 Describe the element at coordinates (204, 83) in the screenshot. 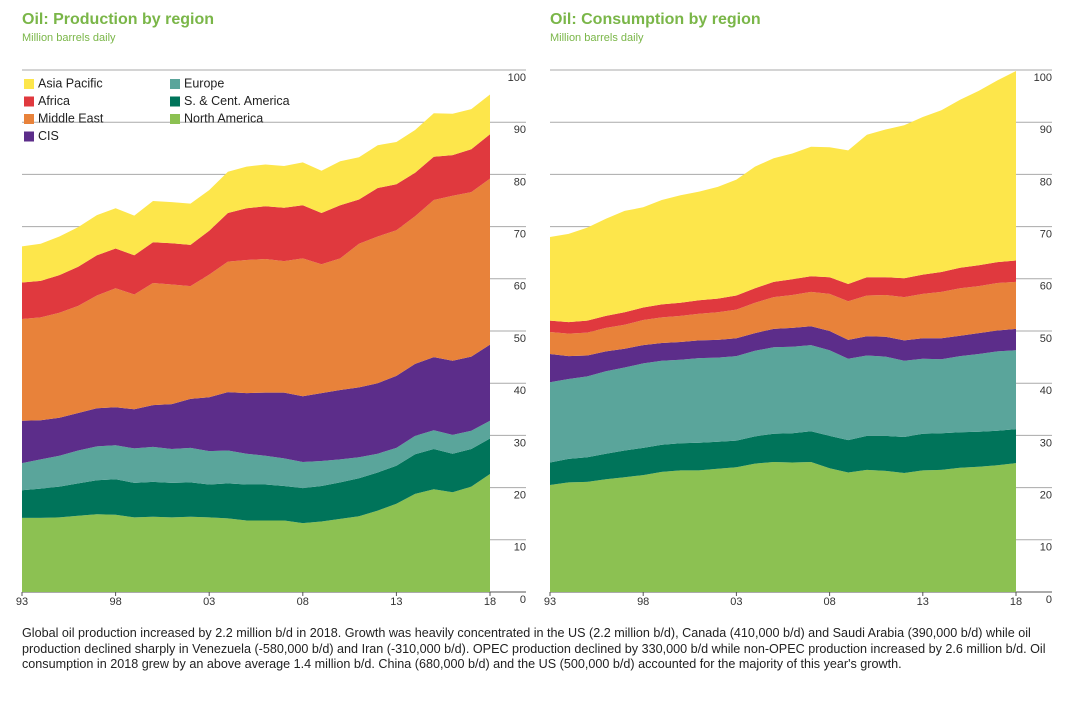

I see `legend-label: Europe` at that location.